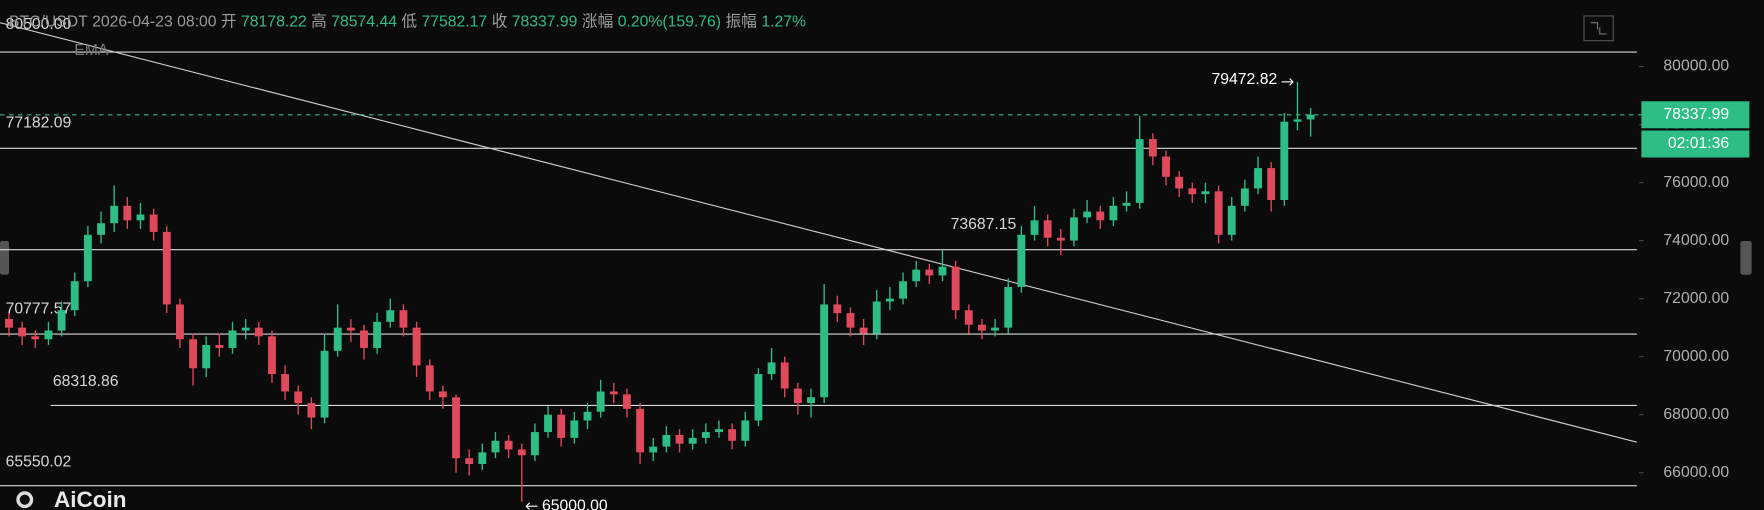  I want to click on y-tick-label: 68000.00, so click(1696, 414).